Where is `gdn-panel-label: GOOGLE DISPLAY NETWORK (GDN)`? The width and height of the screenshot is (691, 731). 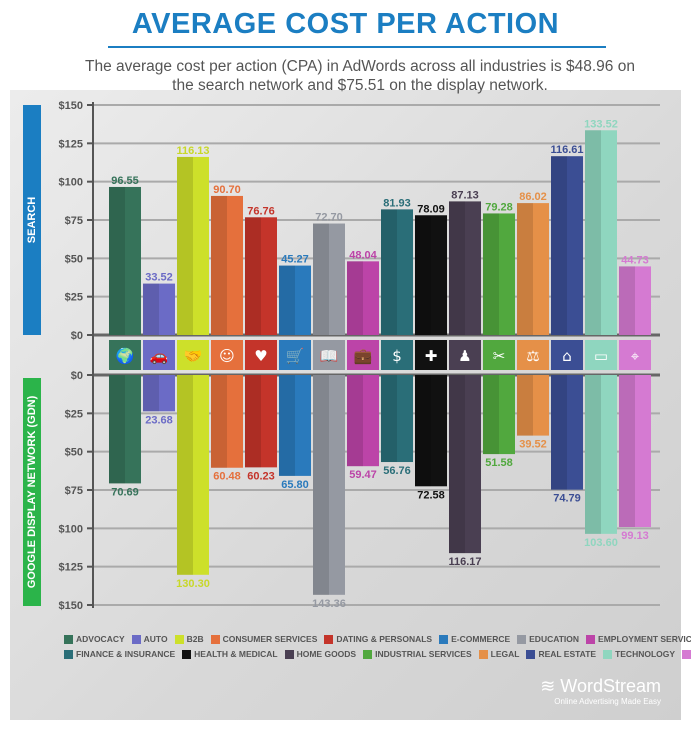
gdn-panel-label: GOOGLE DISPLAY NETWORK (GDN) is located at coordinates (32, 492).